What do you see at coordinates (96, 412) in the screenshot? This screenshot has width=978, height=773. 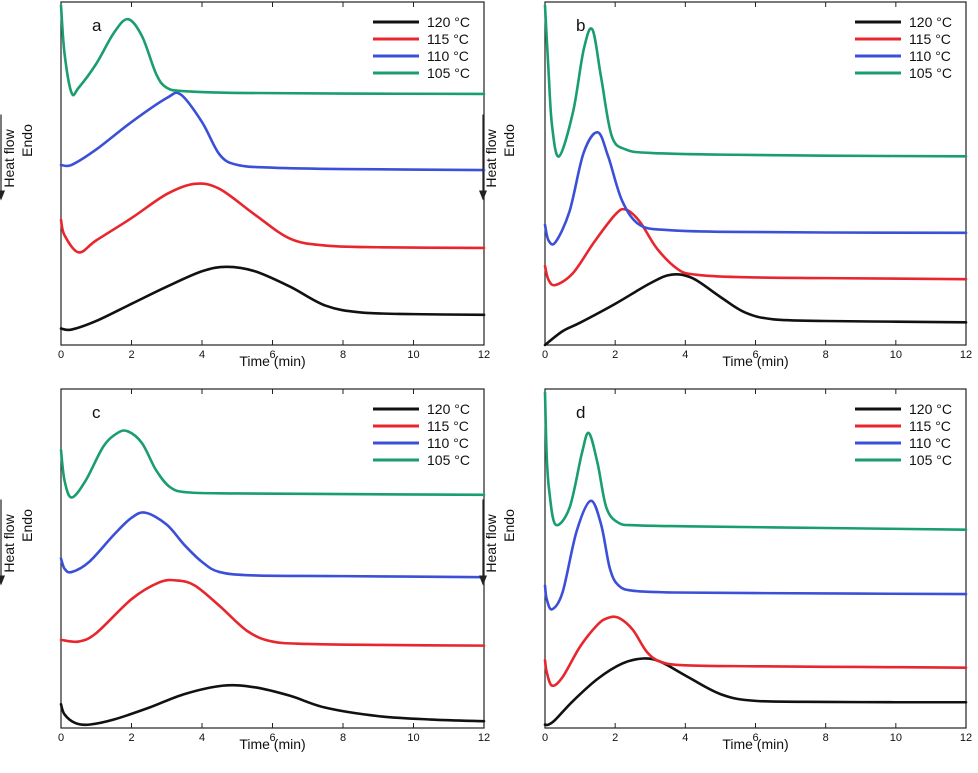 I see `panel-label: c` at bounding box center [96, 412].